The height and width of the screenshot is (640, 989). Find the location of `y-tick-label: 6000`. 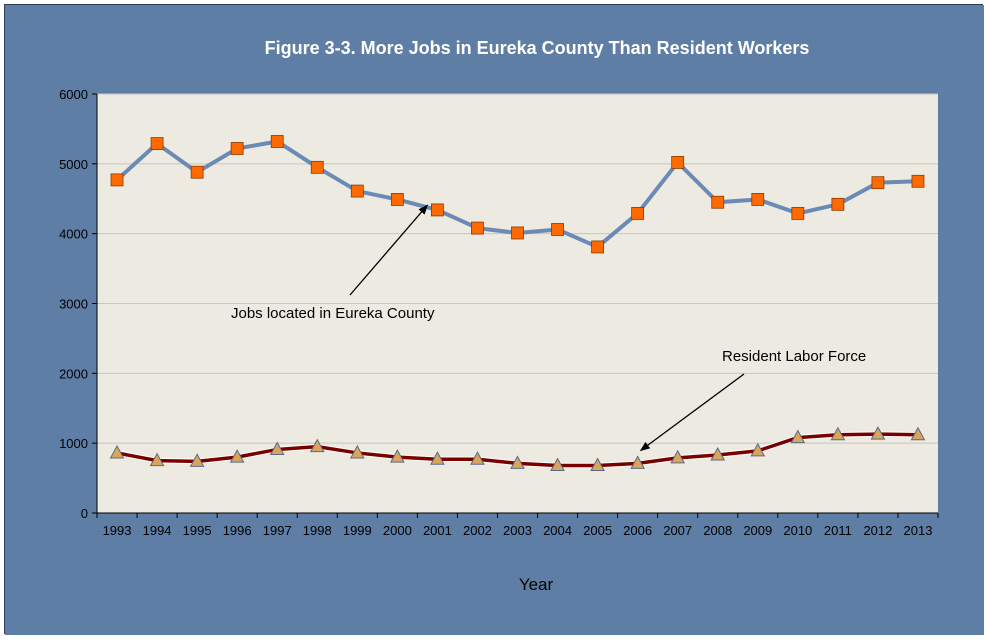

y-tick-label: 6000 is located at coordinates (73, 94).